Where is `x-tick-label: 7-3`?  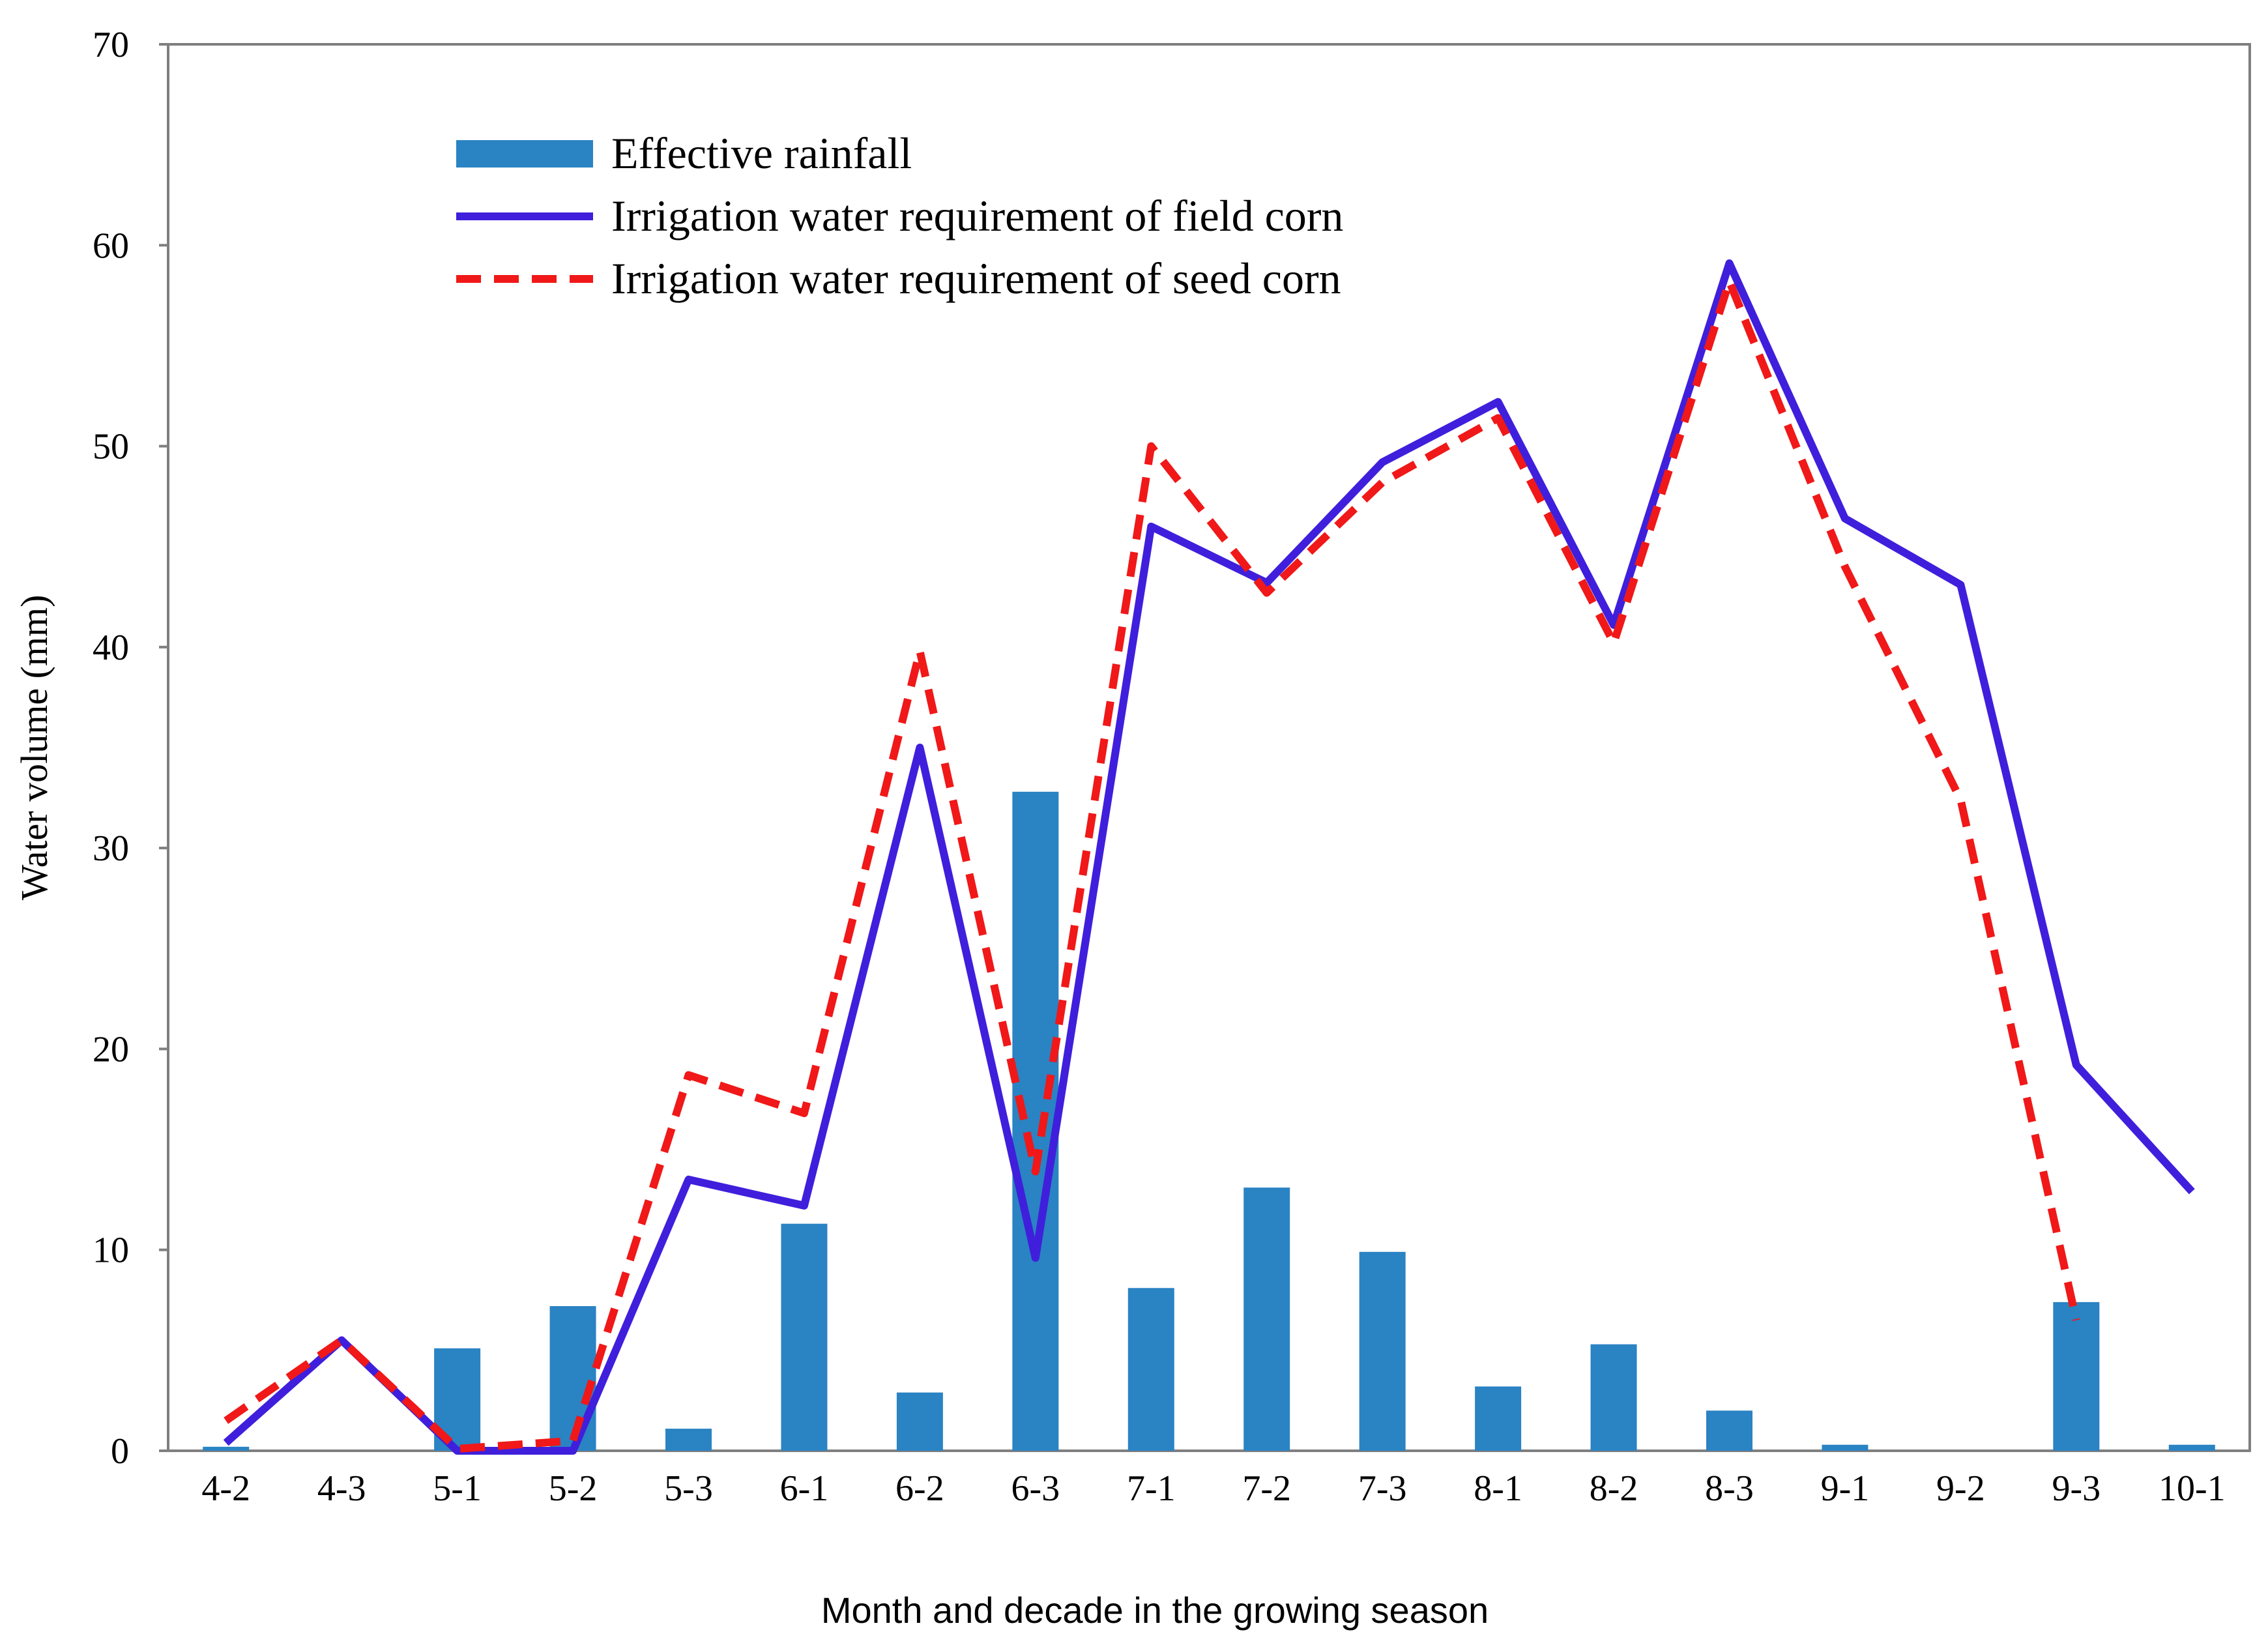 x-tick-label: 7-3 is located at coordinates (1382, 1488).